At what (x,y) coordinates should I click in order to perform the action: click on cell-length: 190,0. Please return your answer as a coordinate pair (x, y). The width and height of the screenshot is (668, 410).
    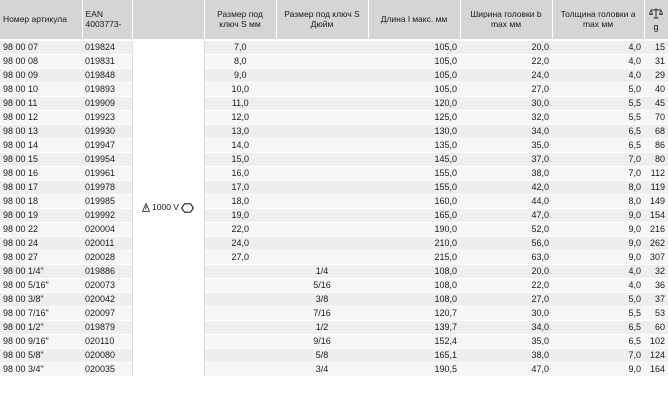
    Looking at the image, I should click on (414, 229).